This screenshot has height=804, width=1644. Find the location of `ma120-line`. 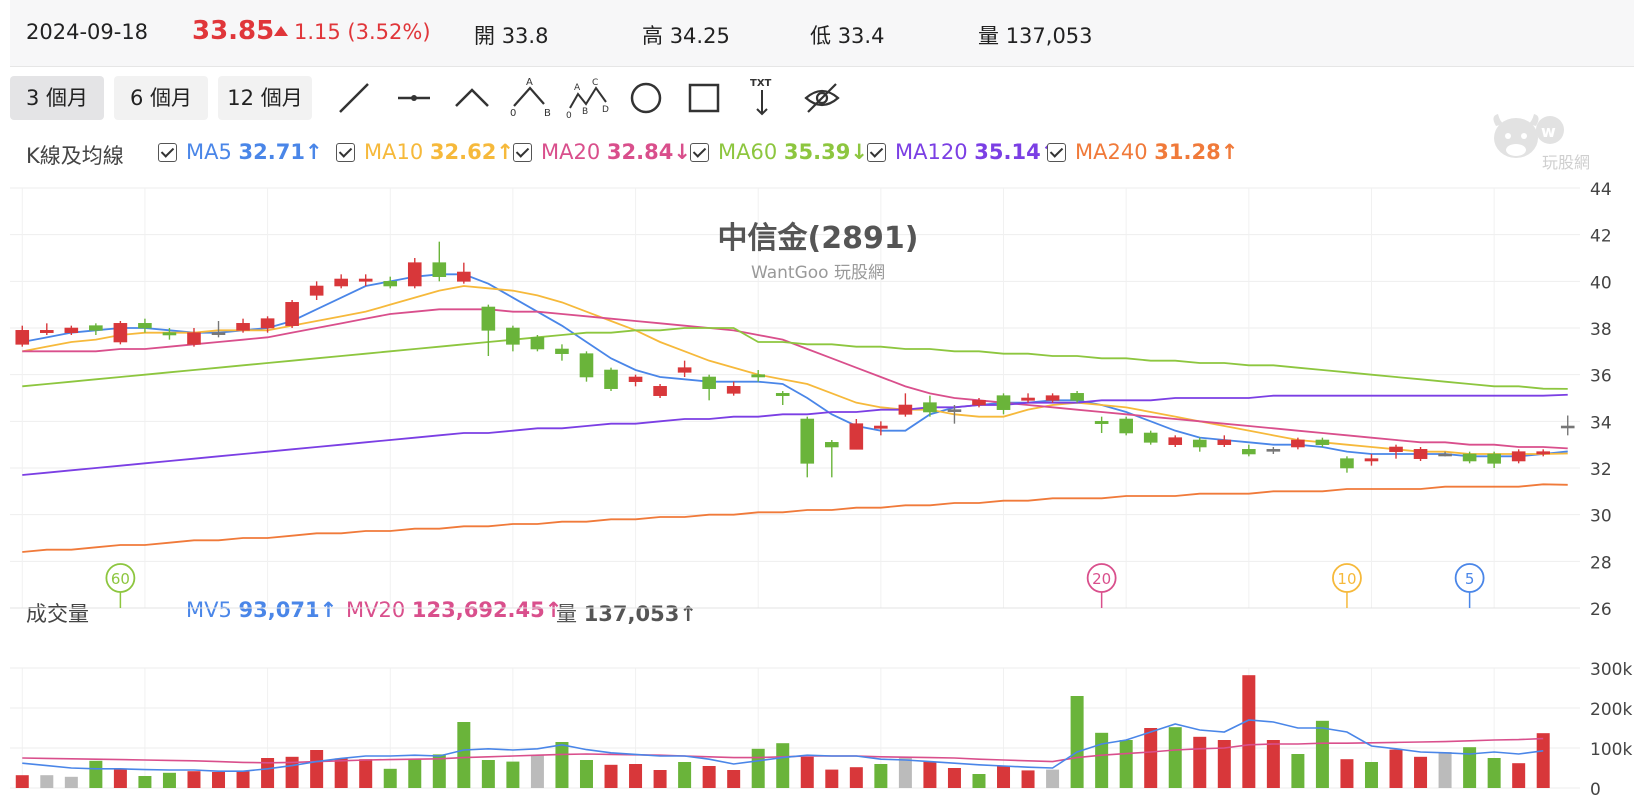

ma120-line is located at coordinates (795, 434).